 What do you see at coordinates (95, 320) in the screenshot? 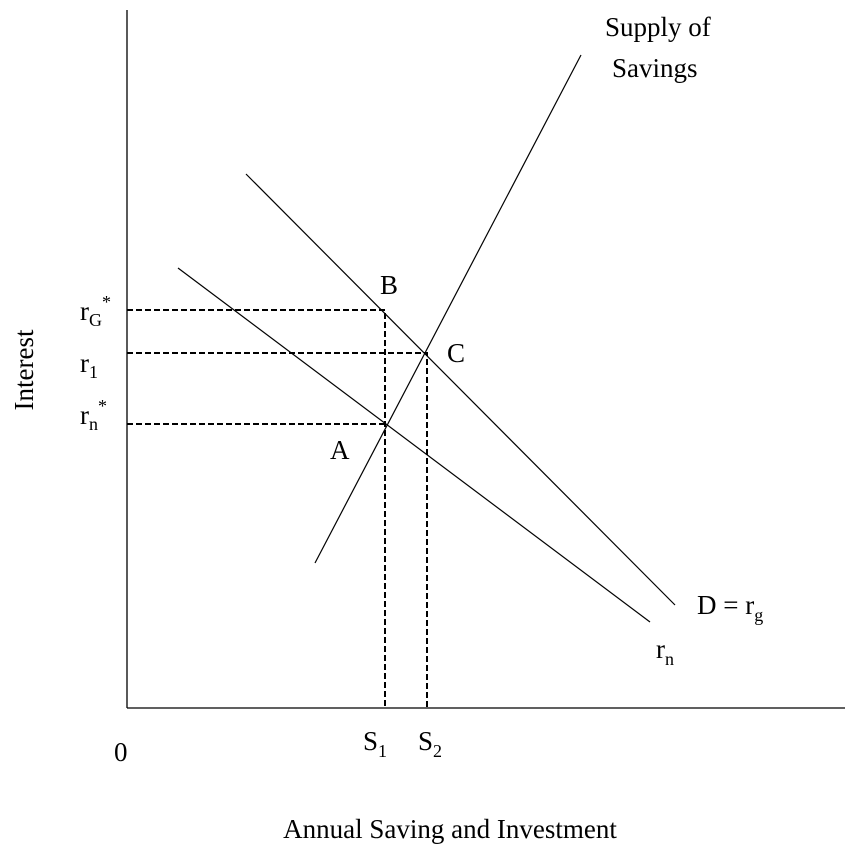
I see `label-sub: G` at bounding box center [95, 320].